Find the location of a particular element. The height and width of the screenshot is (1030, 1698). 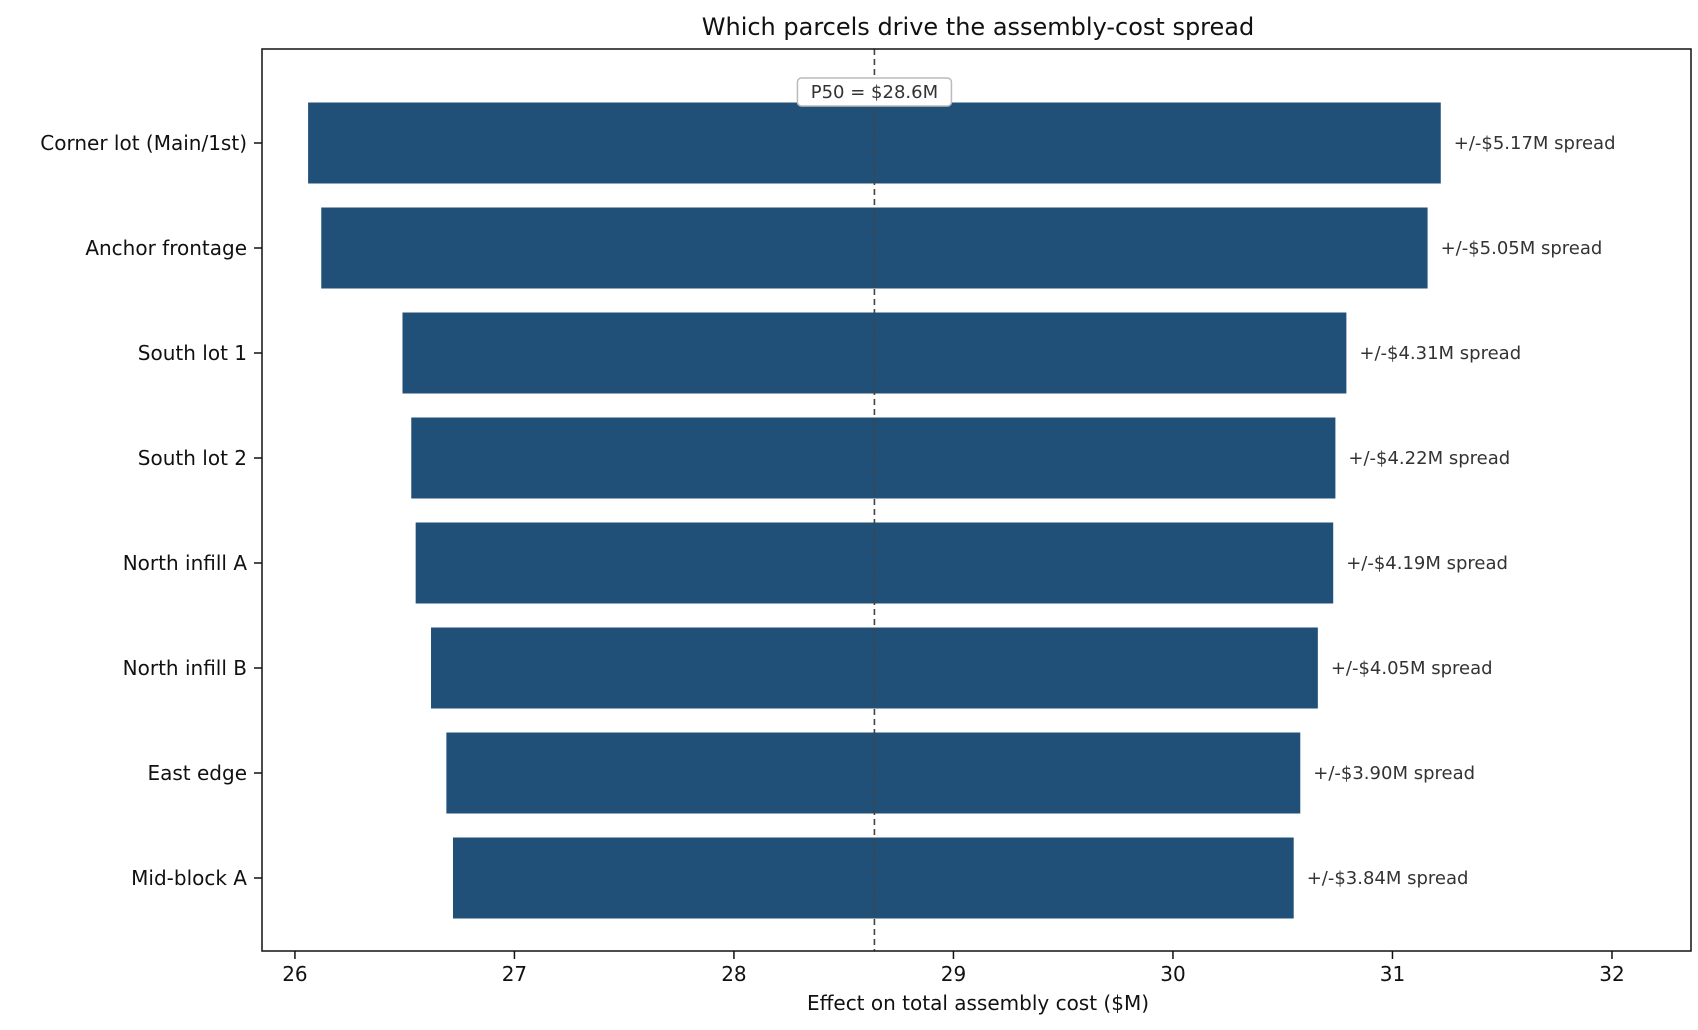

p50-label: P50 = $28.6M is located at coordinates (874, 92).